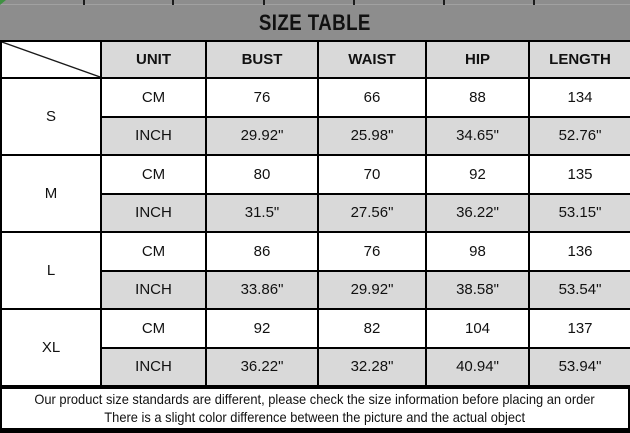  I want to click on column-header-unit: UNIT, so click(153, 59).